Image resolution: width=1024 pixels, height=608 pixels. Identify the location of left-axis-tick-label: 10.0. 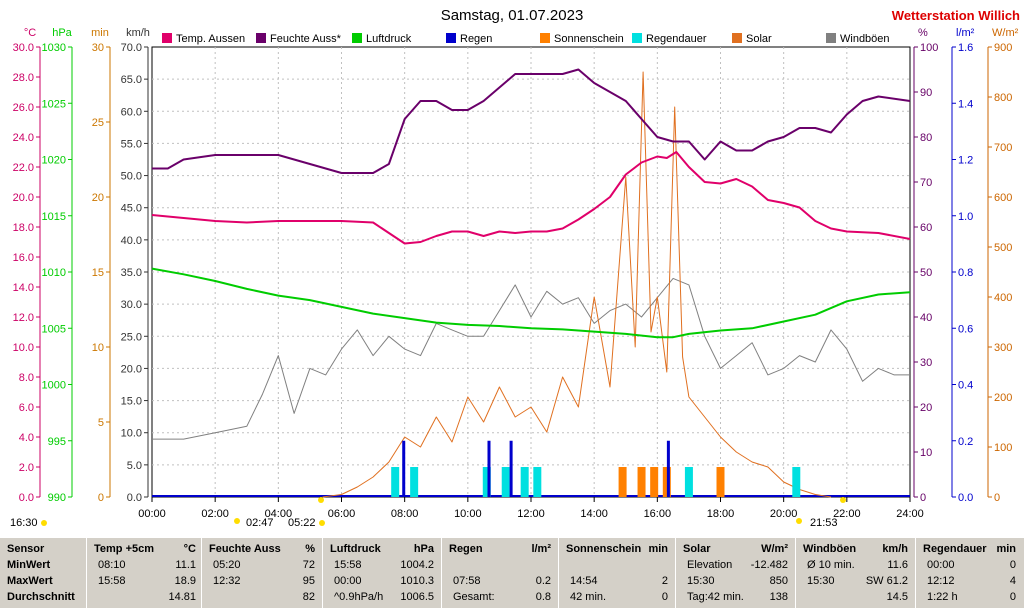
(23, 348).